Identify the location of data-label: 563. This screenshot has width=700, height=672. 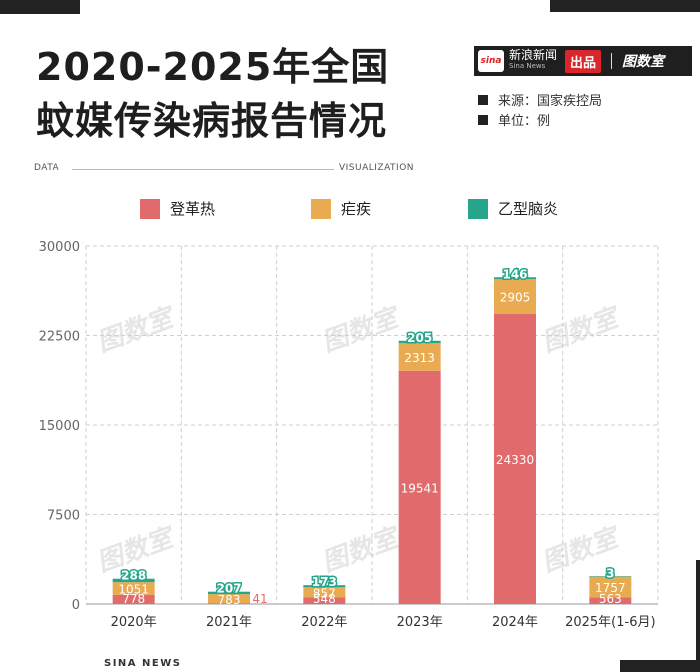
(610, 599).